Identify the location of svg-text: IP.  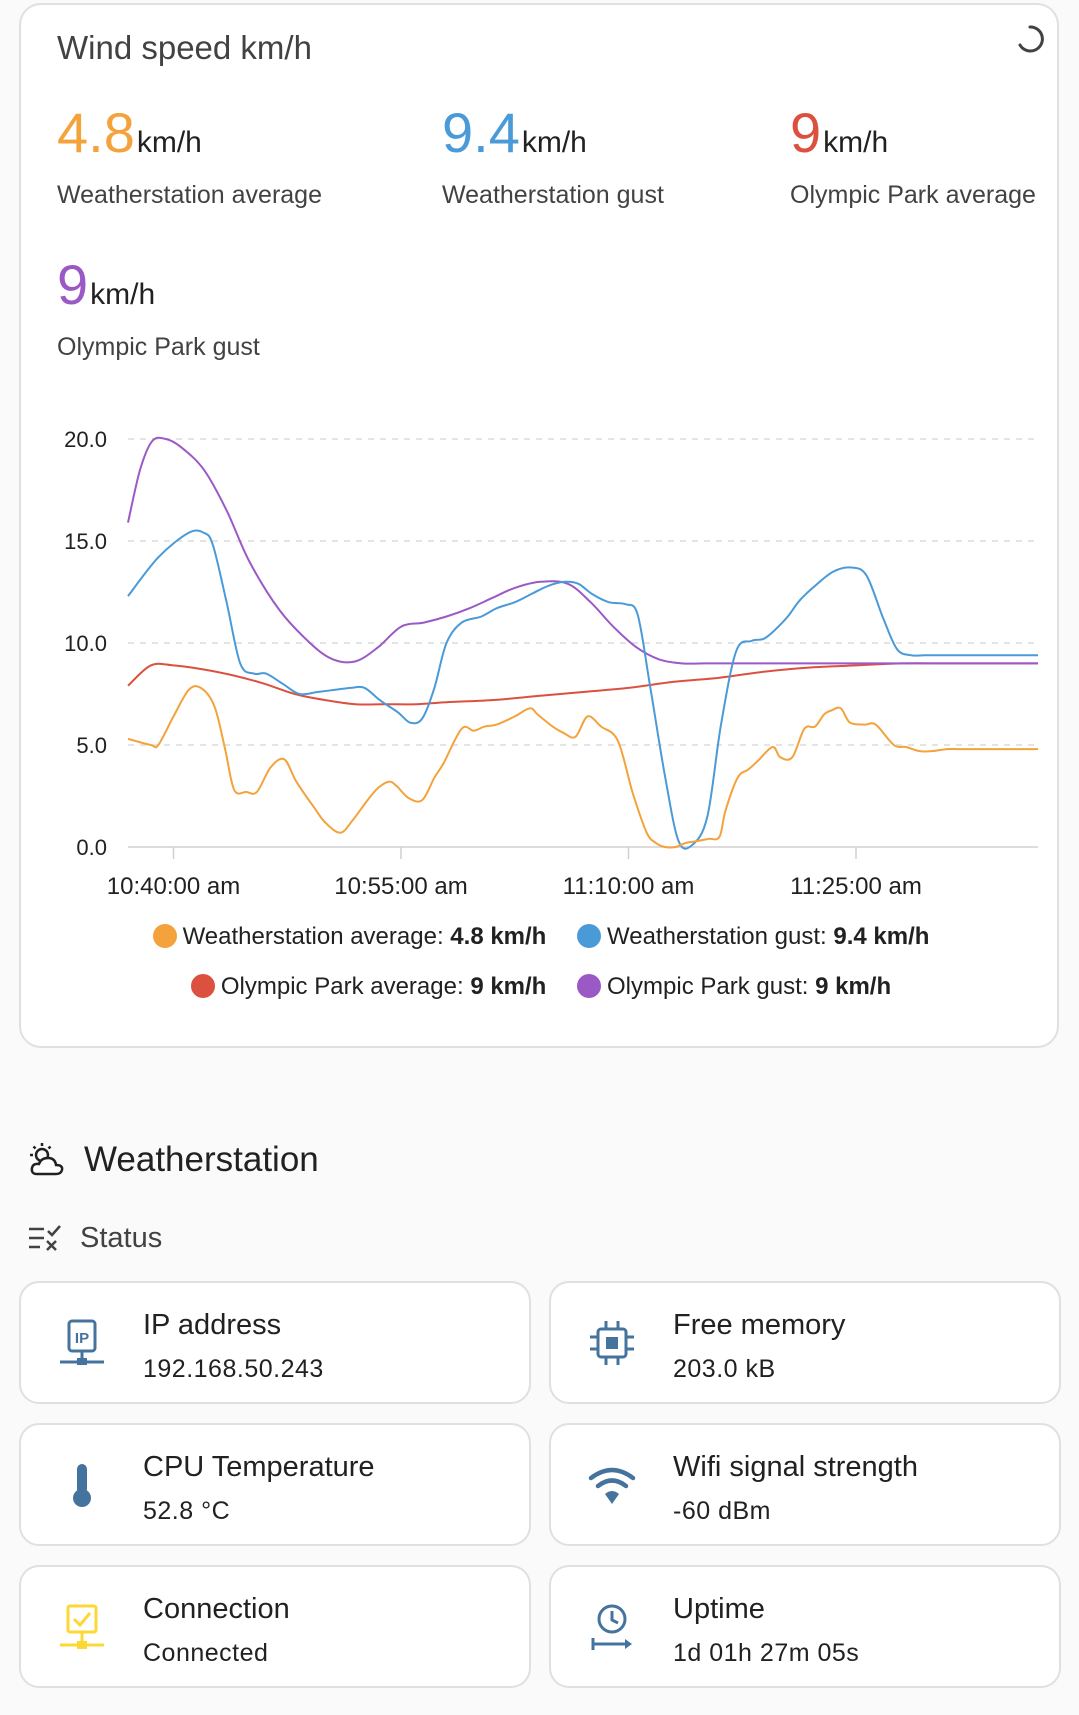
(82, 1338).